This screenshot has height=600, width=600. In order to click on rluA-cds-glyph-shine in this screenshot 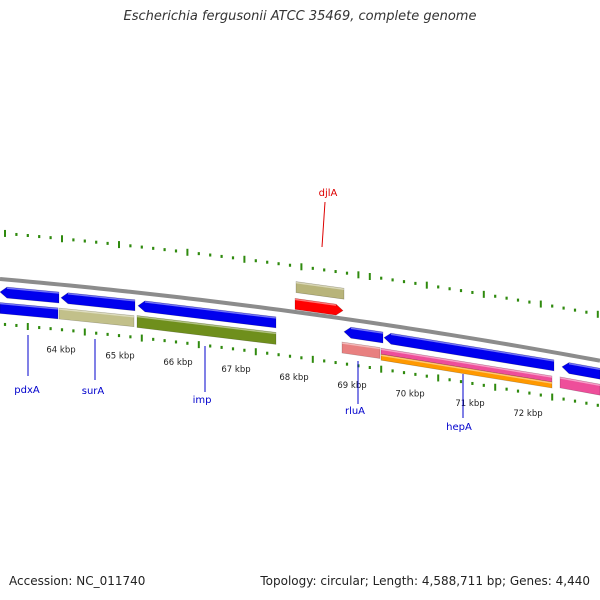, I will do `click(367, 330)`.